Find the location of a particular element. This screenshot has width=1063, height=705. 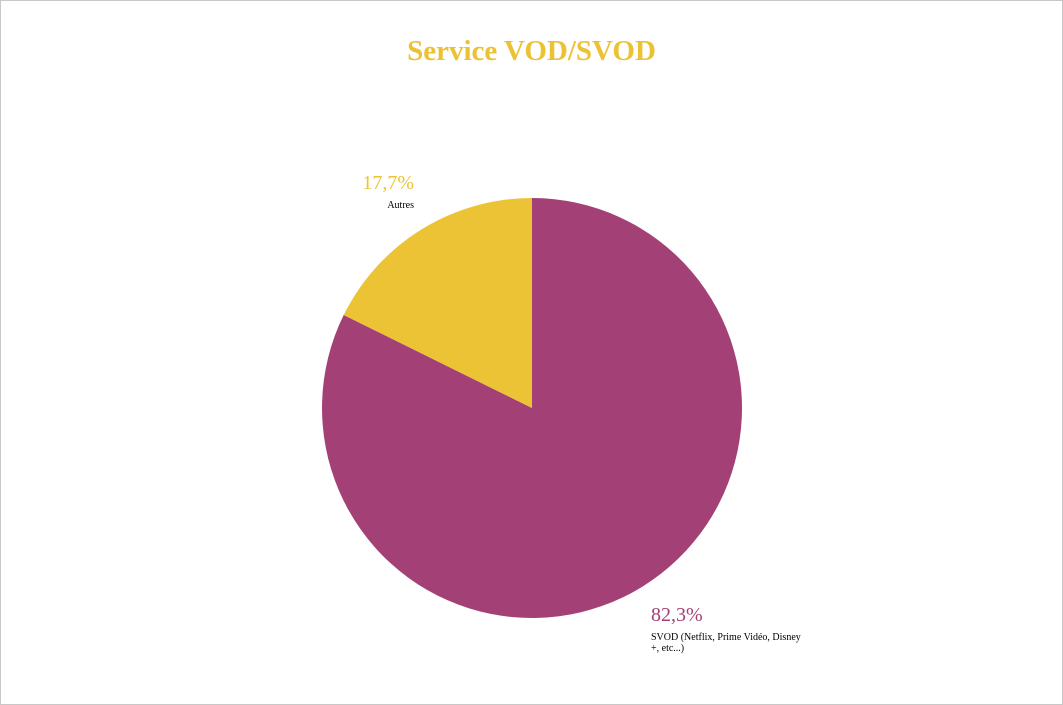

slice-value-label-autres: 17,7% is located at coordinates (388, 183).